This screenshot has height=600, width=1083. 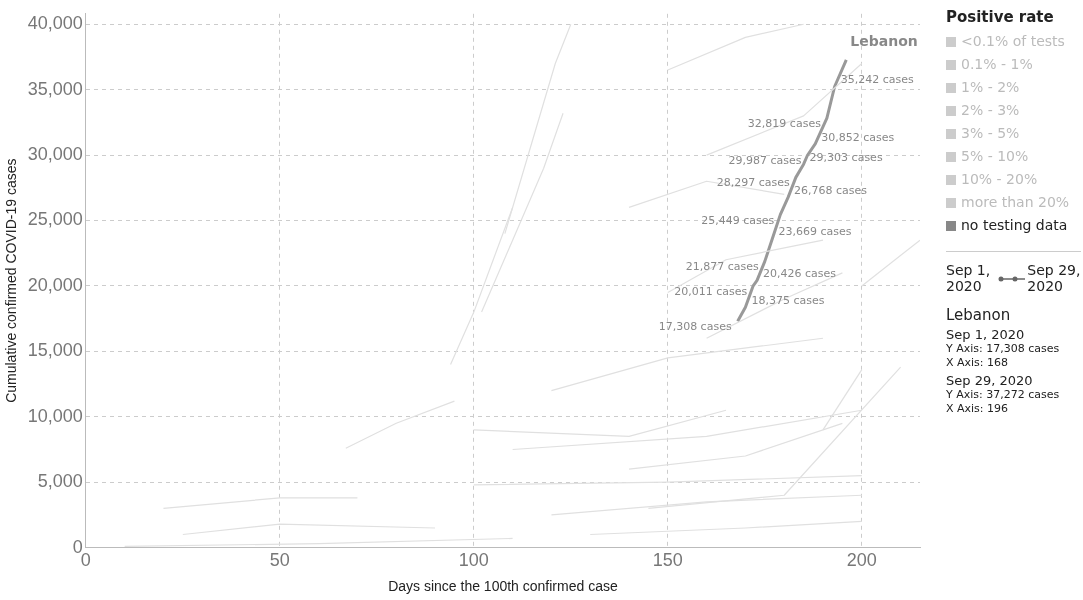 What do you see at coordinates (788, 301) in the screenshot?
I see `data-label: 18,375 cases` at bounding box center [788, 301].